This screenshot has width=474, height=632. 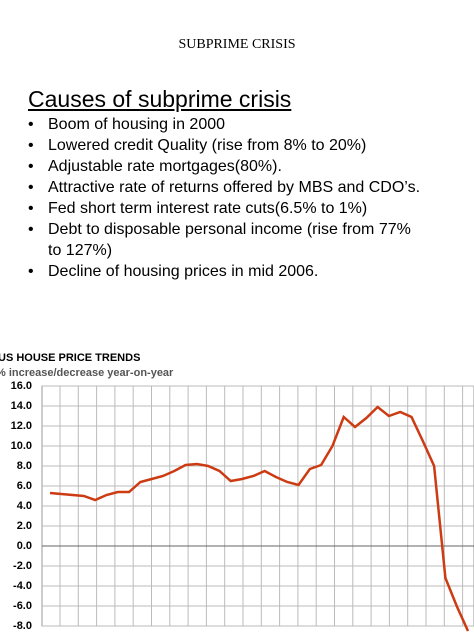 I want to click on y-tick-label: 4.0, so click(x=24, y=506).